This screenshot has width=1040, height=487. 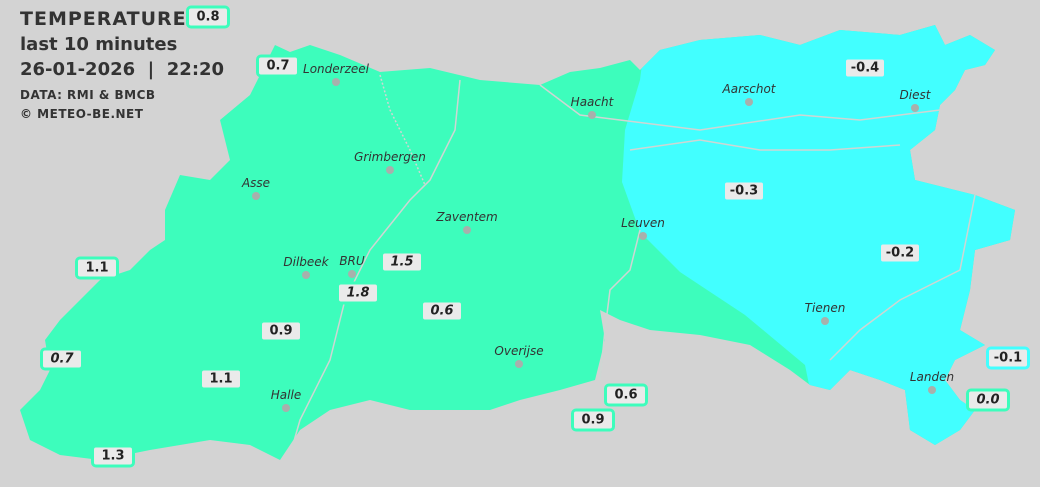 What do you see at coordinates (352, 261) in the screenshot?
I see `city-label: BRU` at bounding box center [352, 261].